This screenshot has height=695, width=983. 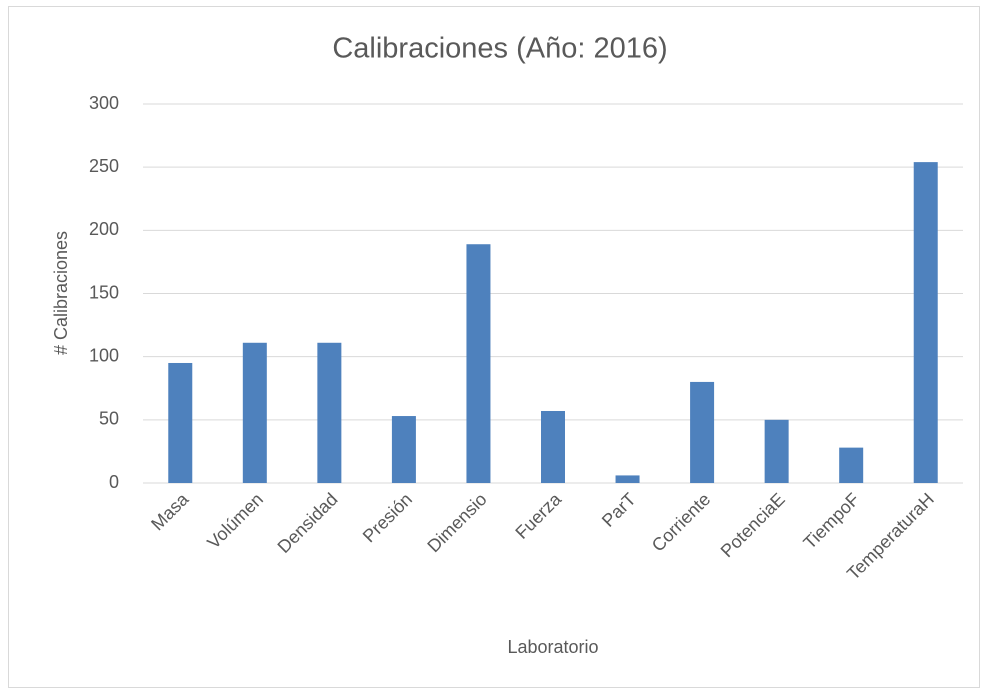 I want to click on chart-title: Calibraciones (Año: 2016), so click(x=499, y=49).